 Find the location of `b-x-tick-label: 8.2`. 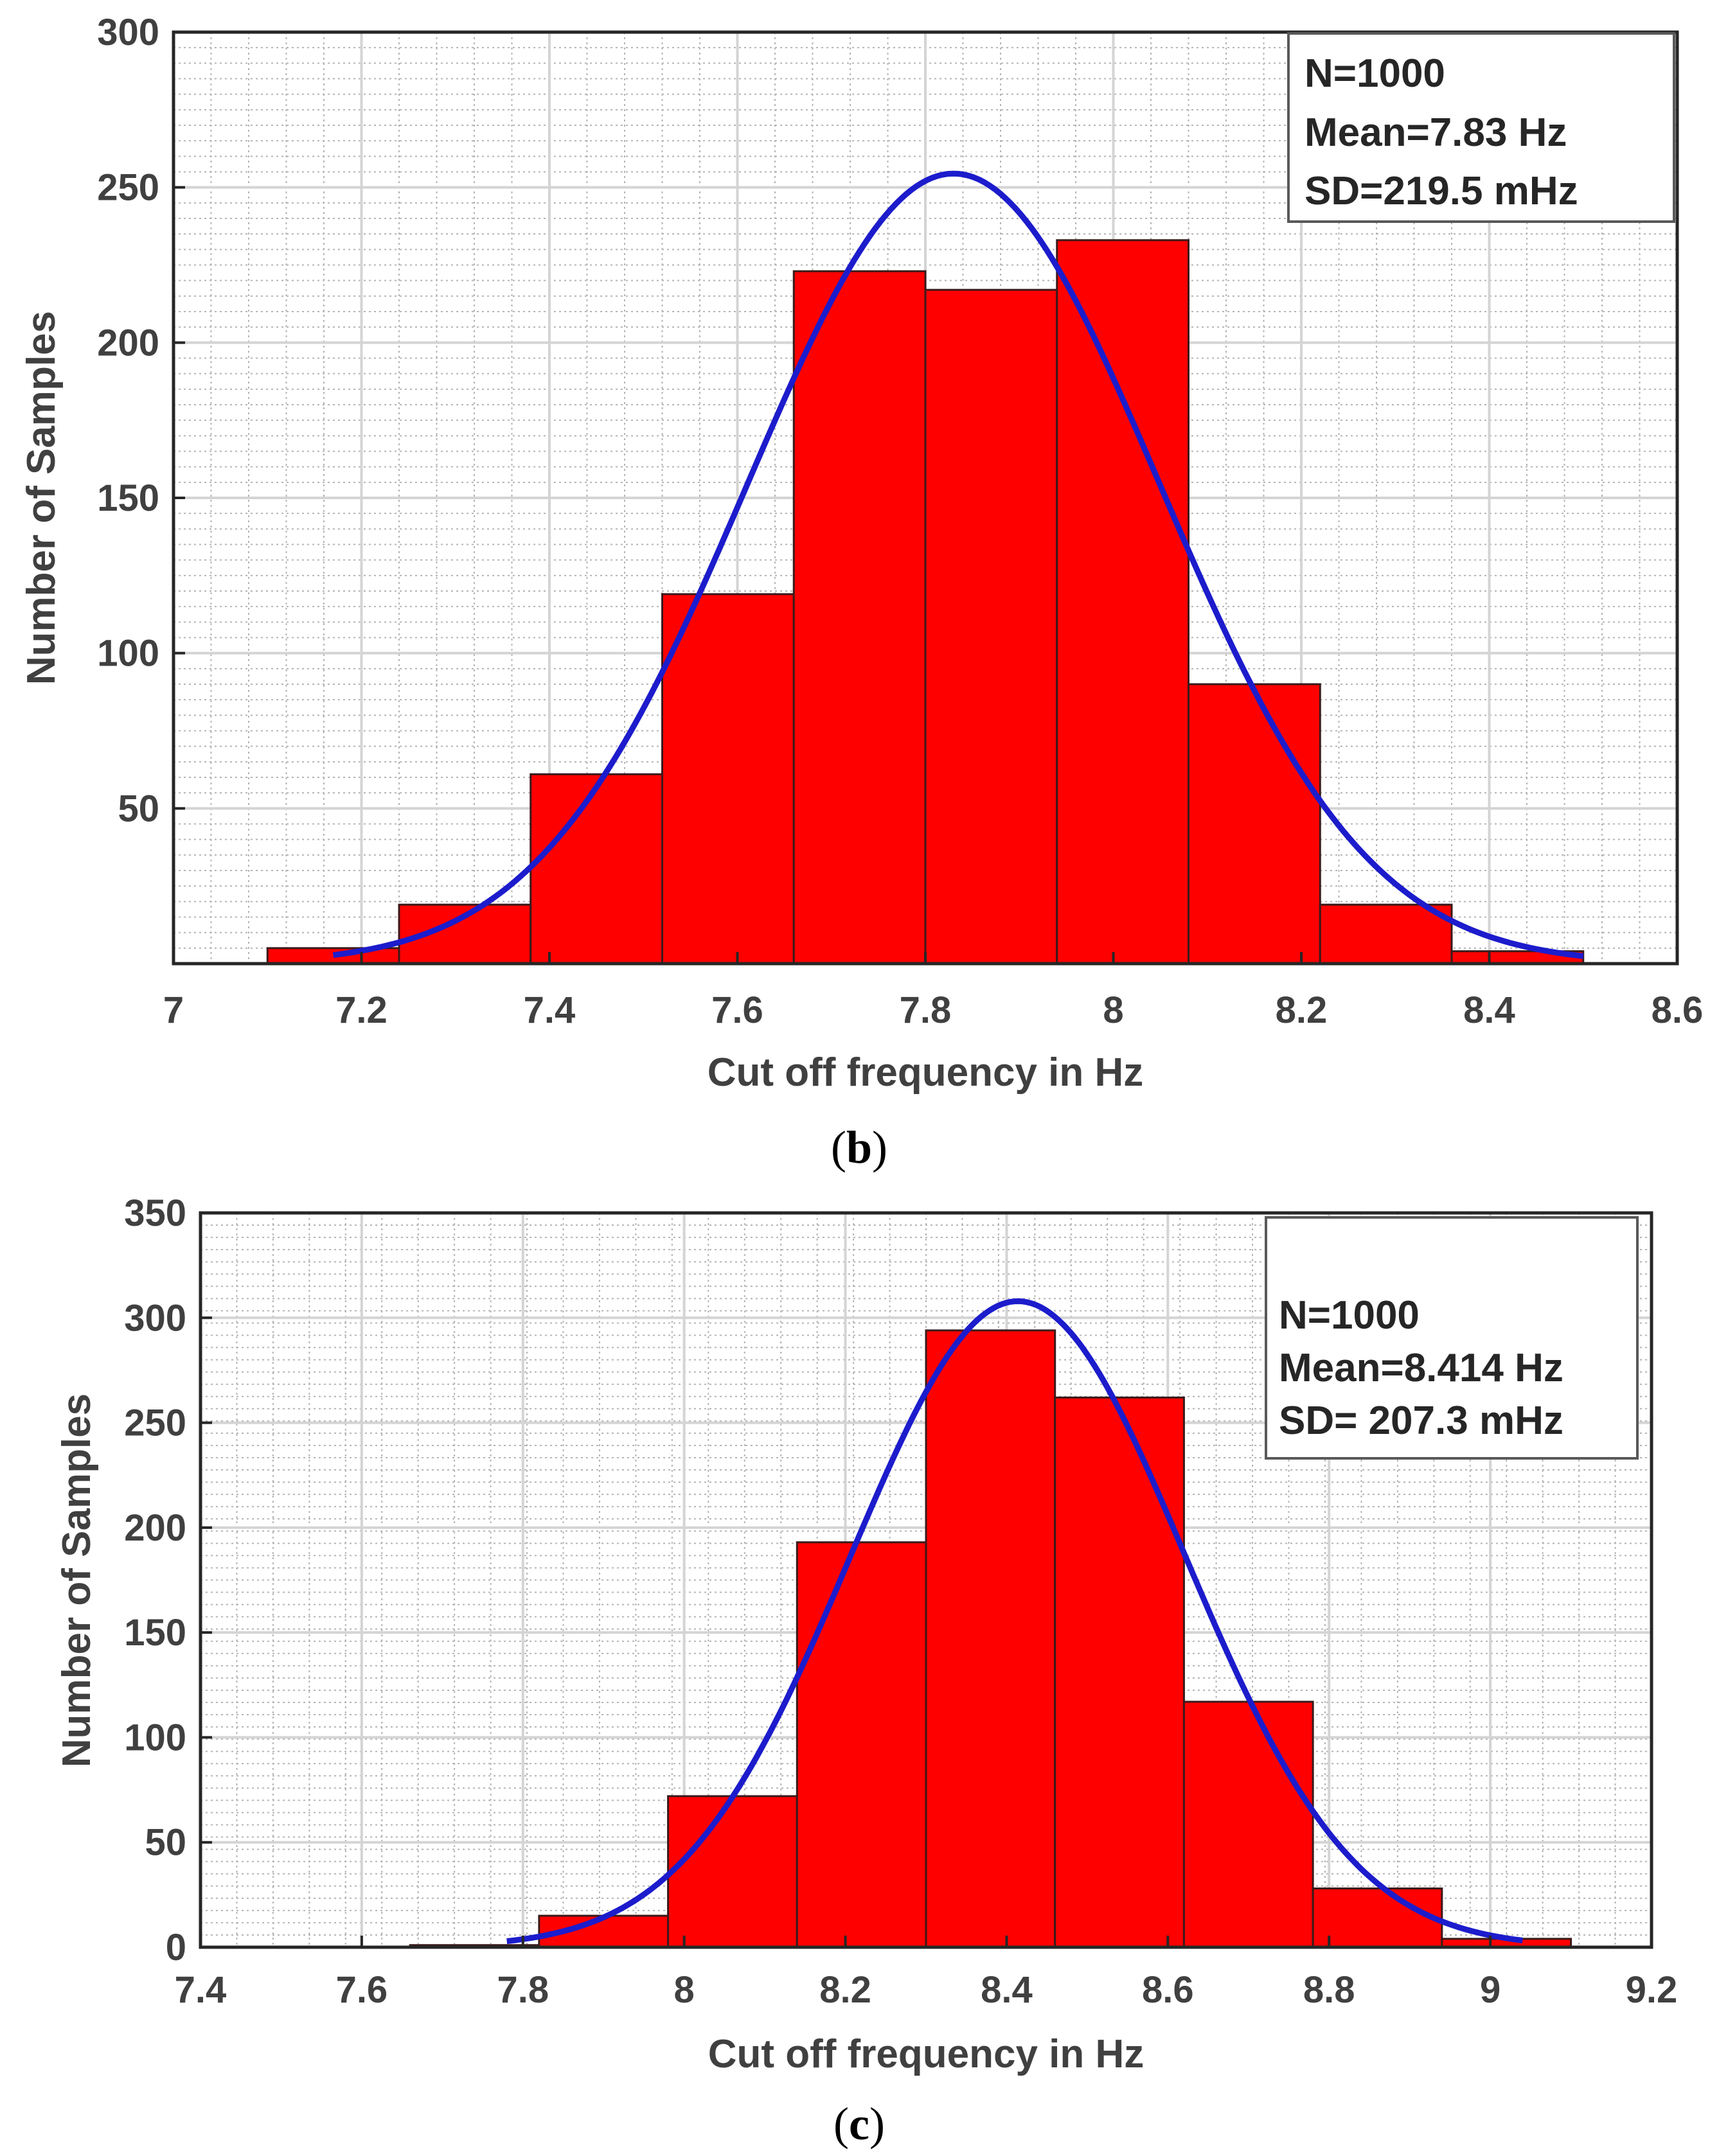

b-x-tick-label: 8.2 is located at coordinates (1302, 1010).